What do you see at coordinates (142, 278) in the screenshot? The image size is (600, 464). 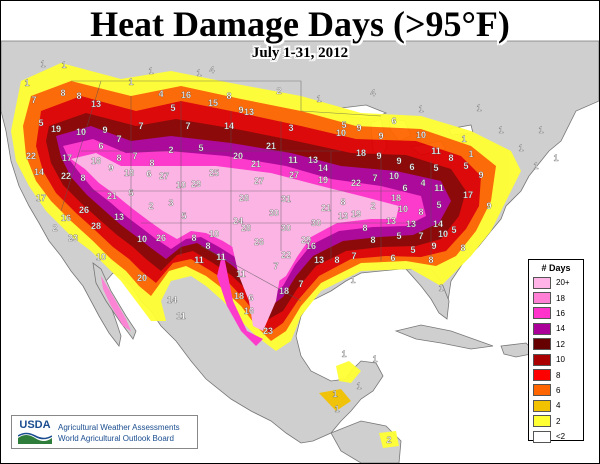 I see `day-count-label: 20` at bounding box center [142, 278].